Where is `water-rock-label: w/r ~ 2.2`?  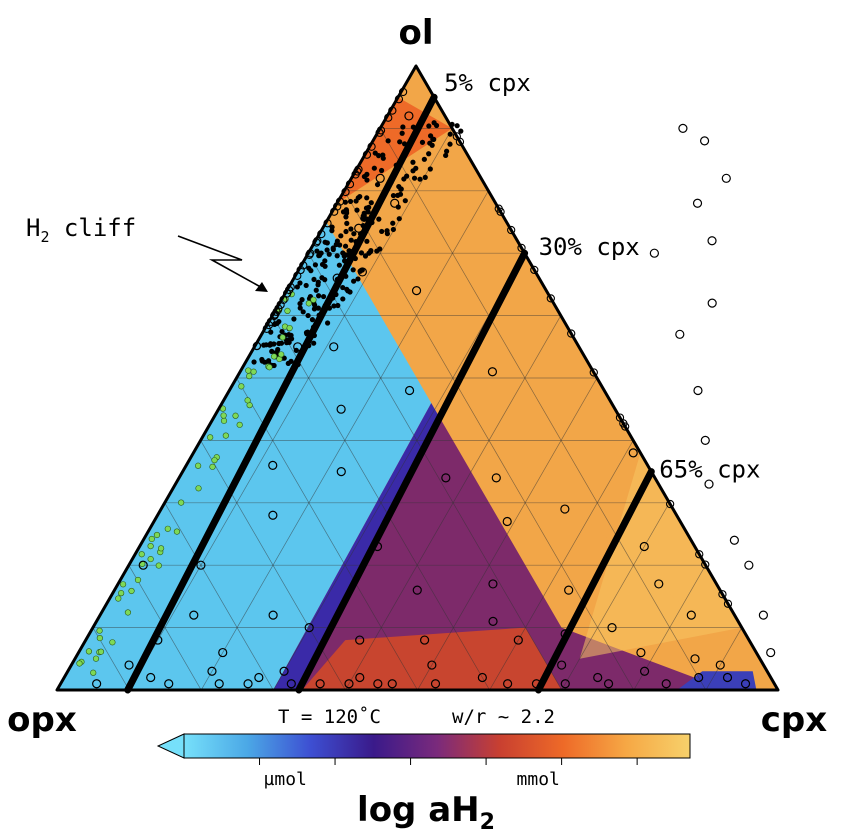
water-rock-label: w/r ~ 2.2 is located at coordinates (503, 717).